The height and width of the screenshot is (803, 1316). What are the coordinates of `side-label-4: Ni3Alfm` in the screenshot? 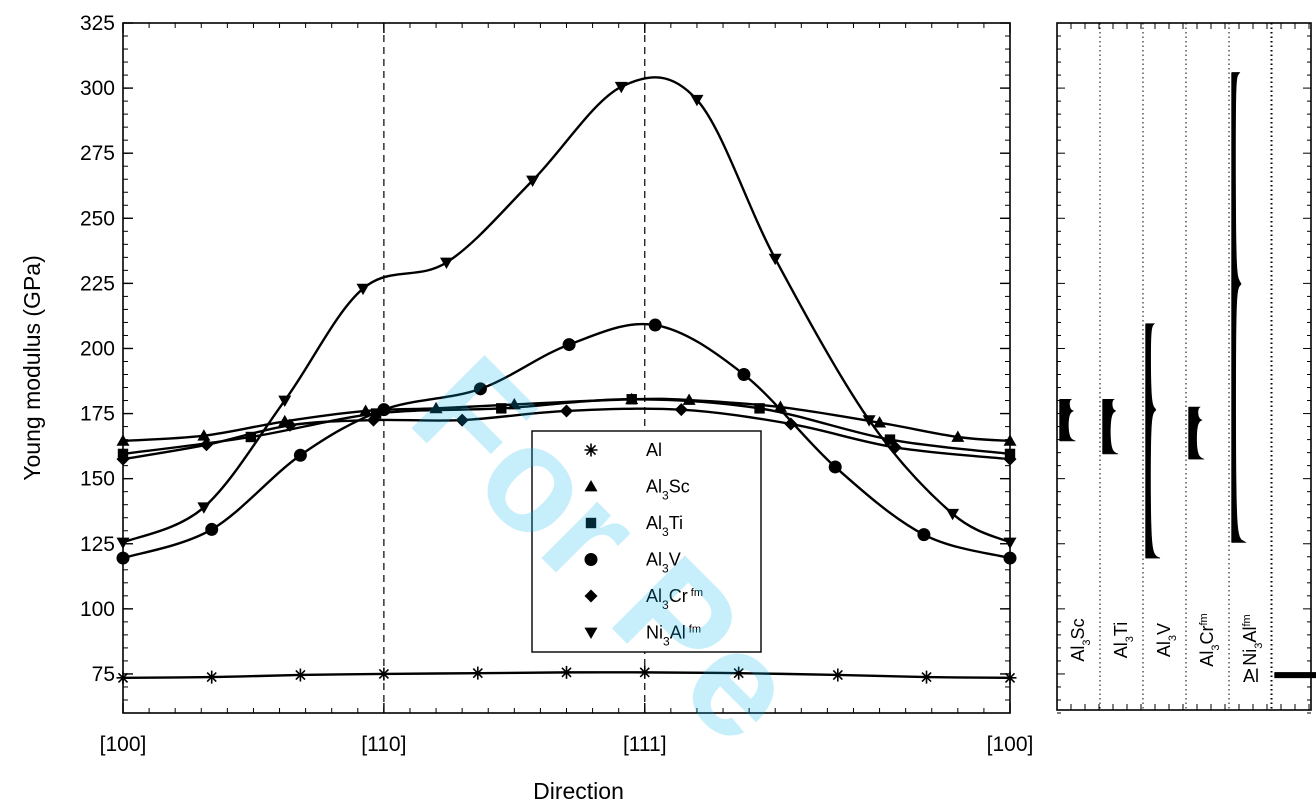 It's located at (1252, 639).